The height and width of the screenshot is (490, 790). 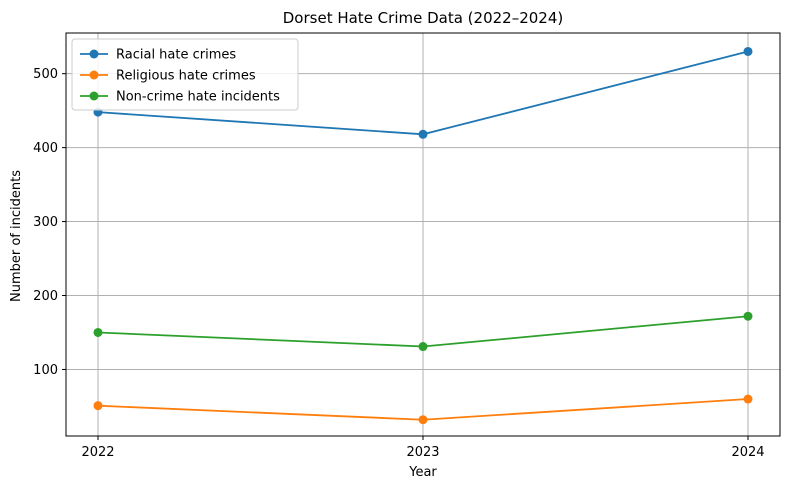 I want to click on x-tick-label: 2024, so click(x=747, y=452).